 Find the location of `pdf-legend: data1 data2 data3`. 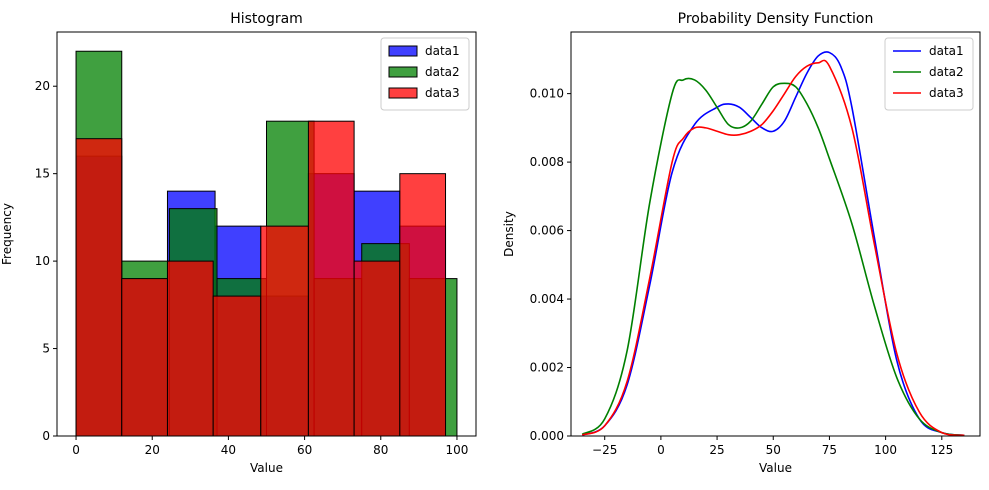

pdf-legend: data1 data2 data3 is located at coordinates (929, 74).